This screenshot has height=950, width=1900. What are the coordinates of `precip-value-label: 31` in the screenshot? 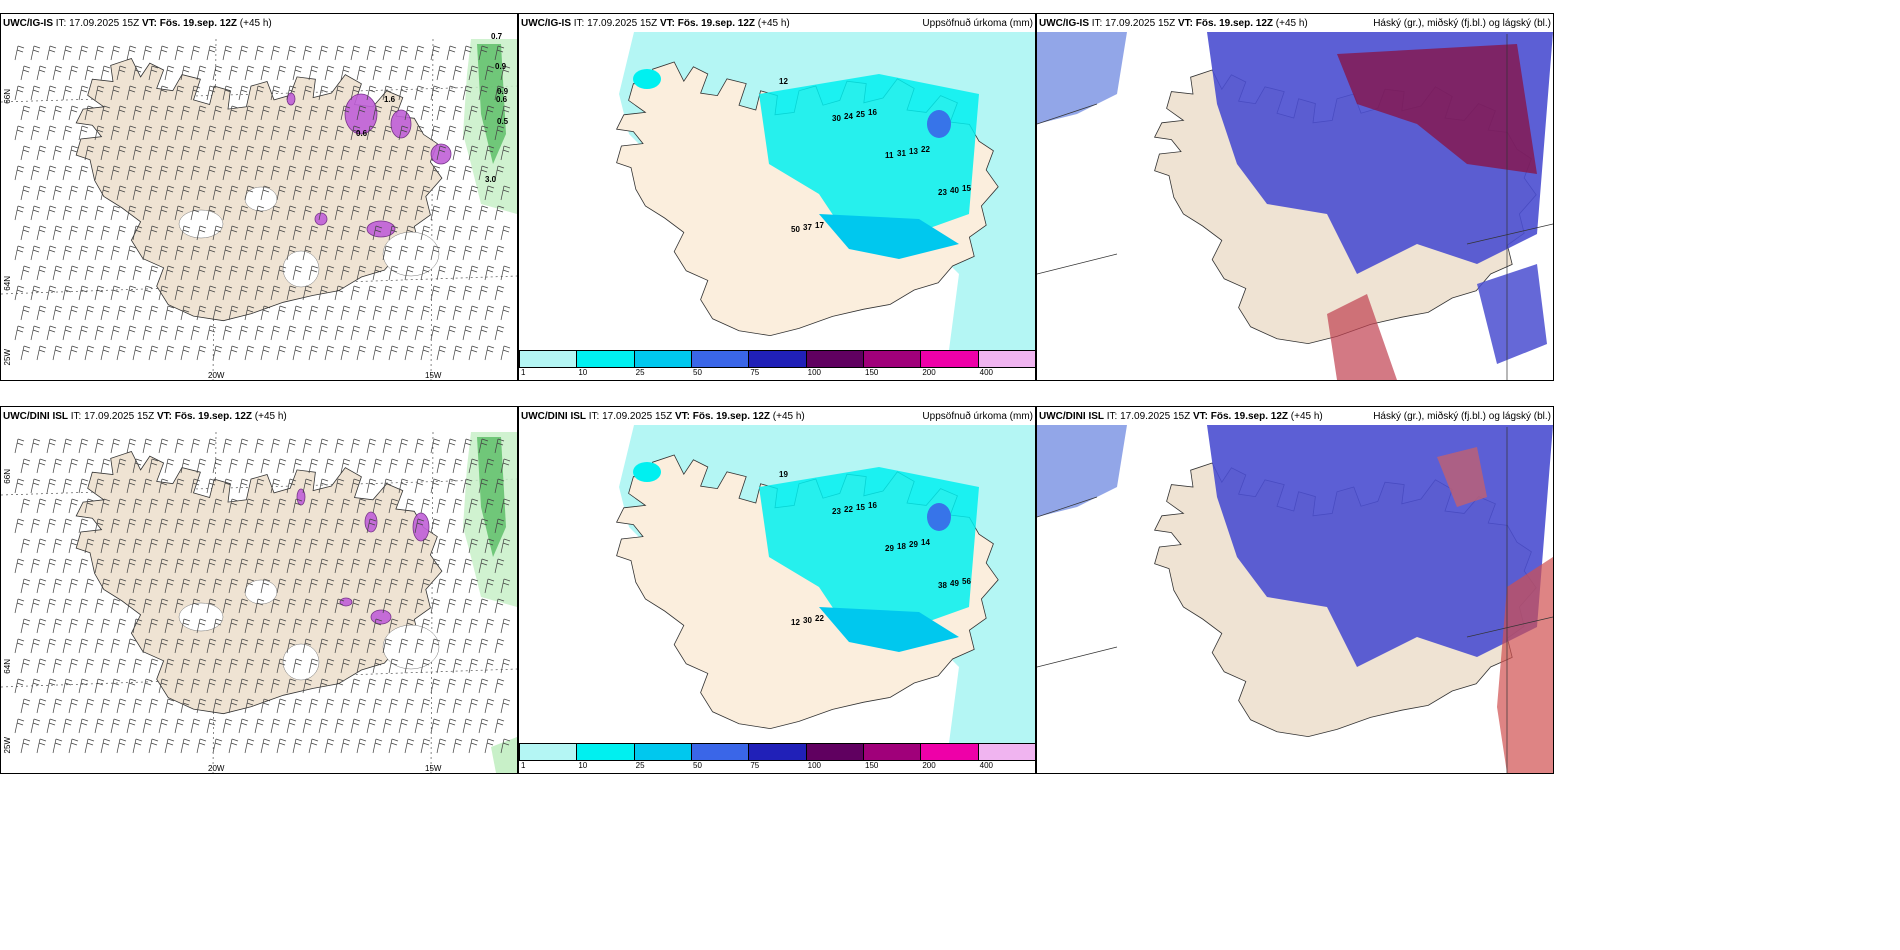 It's located at (901, 153).